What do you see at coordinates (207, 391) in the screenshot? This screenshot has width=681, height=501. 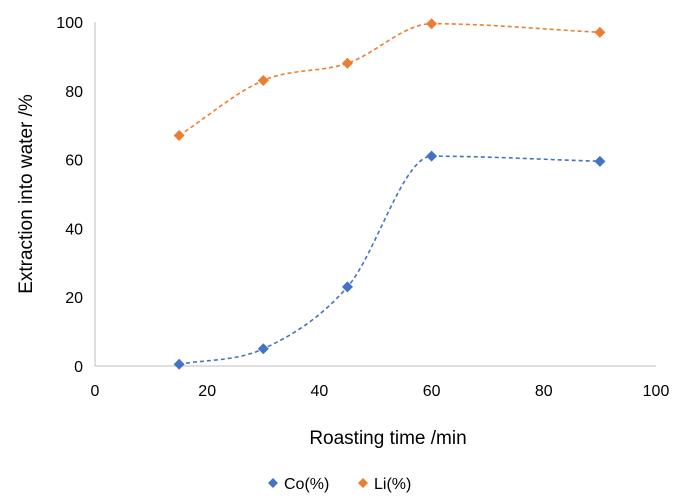 I see `x-tick-label: 20` at bounding box center [207, 391].